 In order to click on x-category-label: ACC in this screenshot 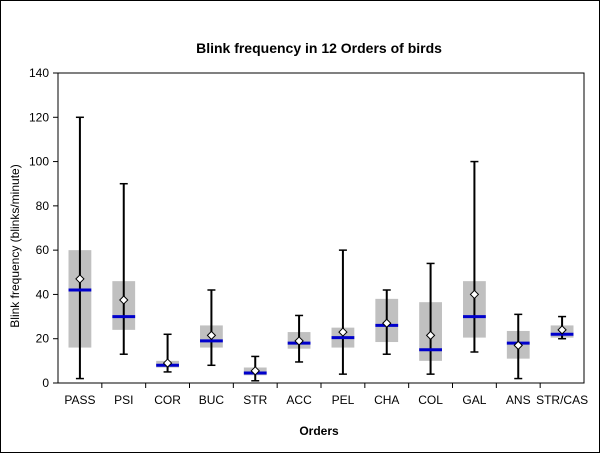, I will do `click(299, 400)`.